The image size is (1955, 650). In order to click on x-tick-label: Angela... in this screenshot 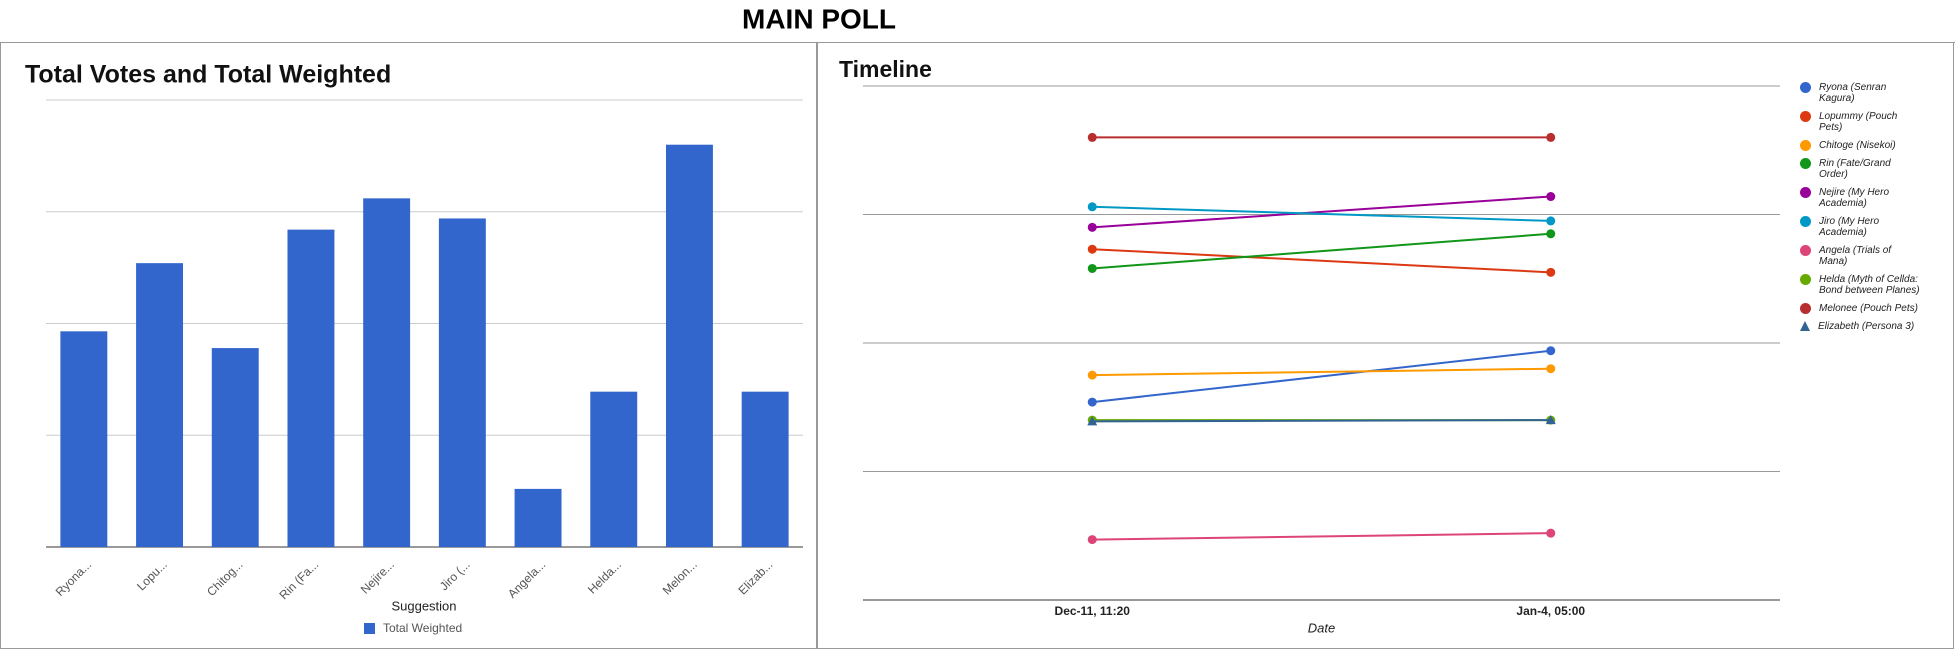, I will do `click(526, 578)`.